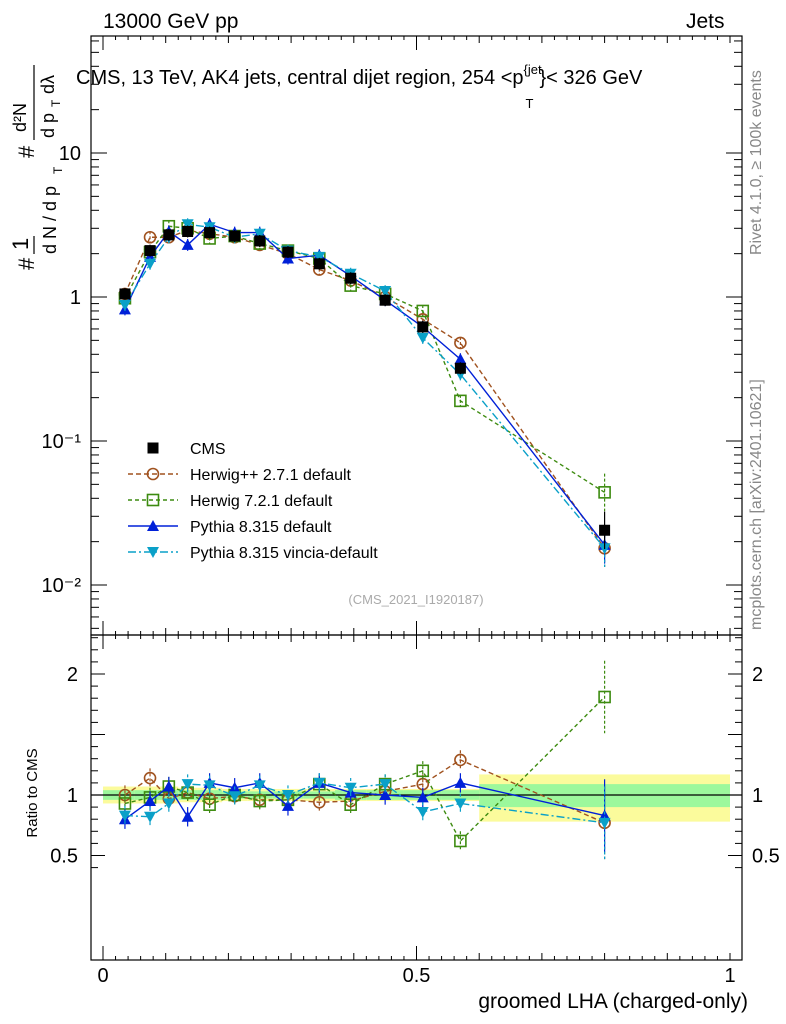 The width and height of the screenshot is (786, 1024). What do you see at coordinates (271, 475) in the screenshot?
I see `legend-label-herwig-2-7-1-default: Herwig++ 2.7.1 default` at bounding box center [271, 475].